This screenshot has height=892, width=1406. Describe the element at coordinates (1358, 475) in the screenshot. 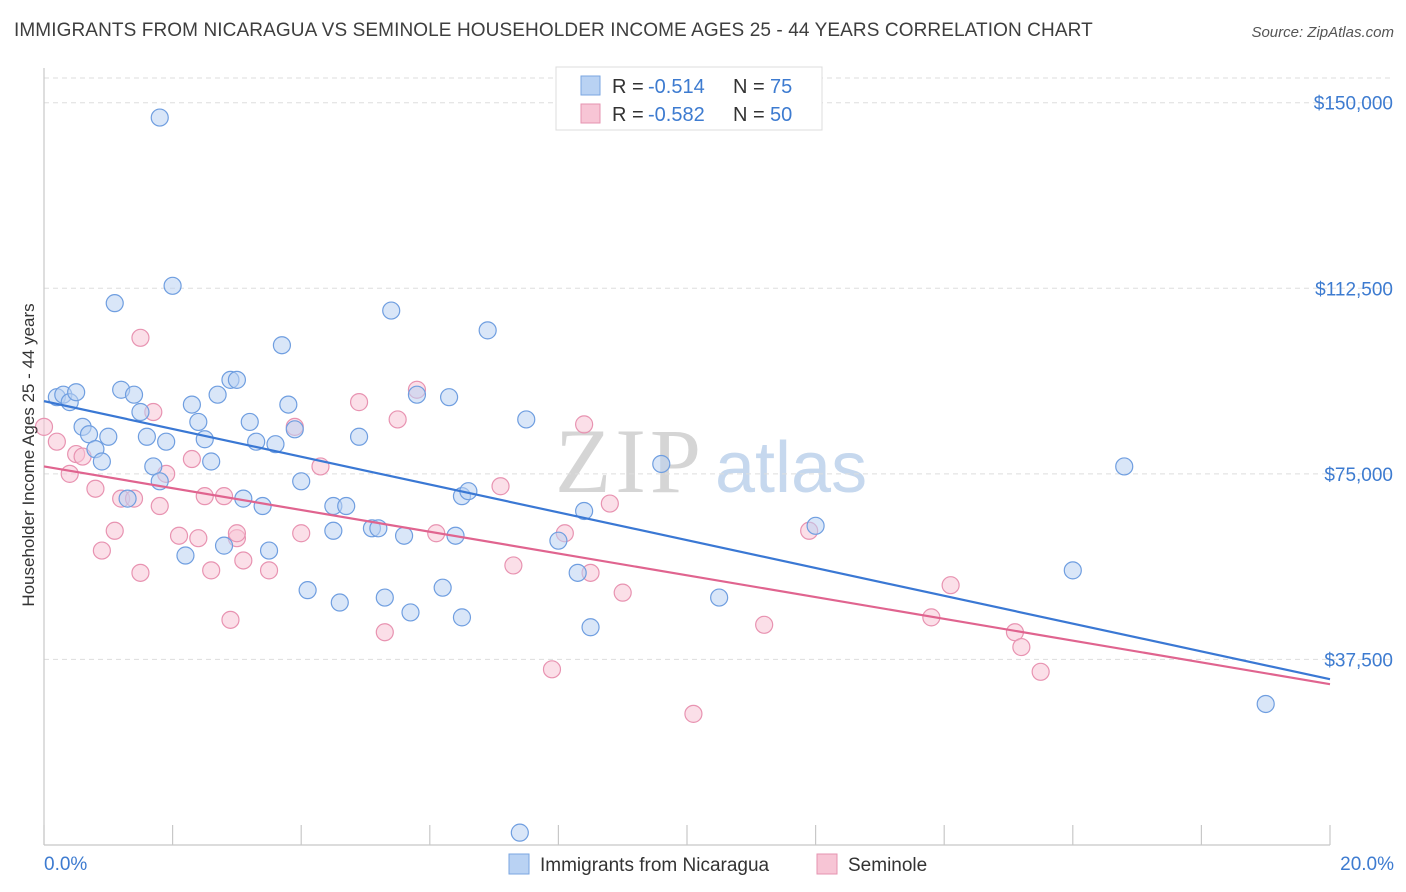

I see `y-tick-label: $75,000` at that location.